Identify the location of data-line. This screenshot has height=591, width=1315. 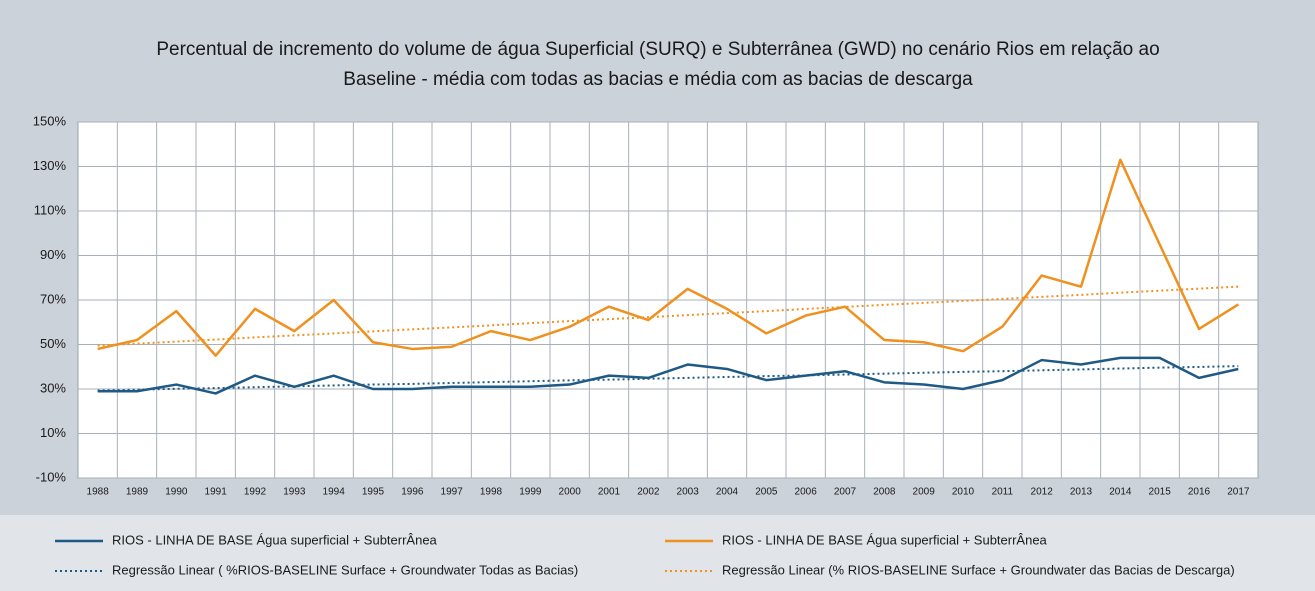
(668, 375).